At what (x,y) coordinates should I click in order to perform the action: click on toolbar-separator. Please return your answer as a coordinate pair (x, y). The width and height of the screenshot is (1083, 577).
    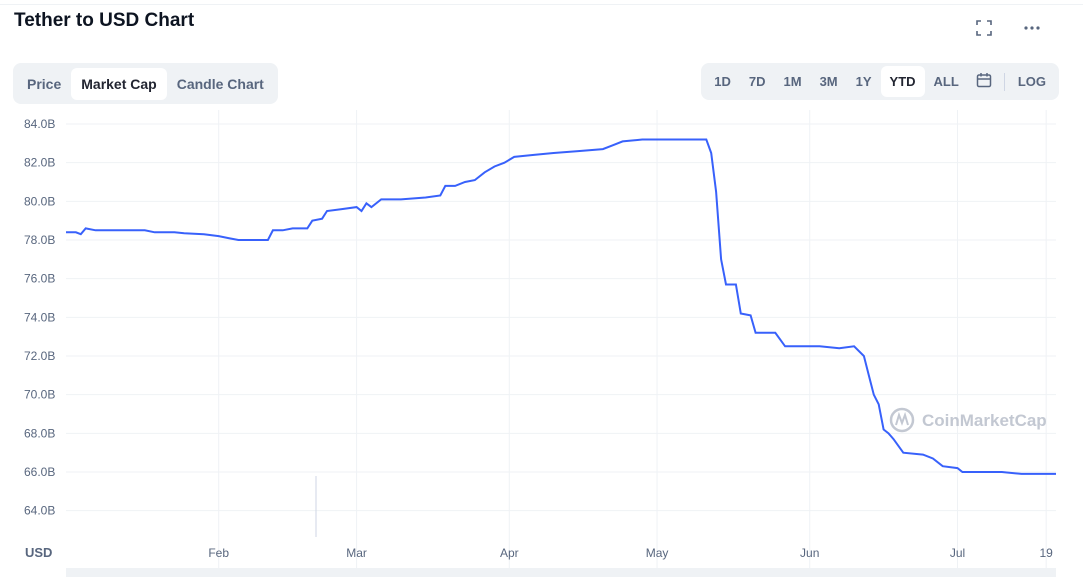
    Looking at the image, I should click on (1004, 81).